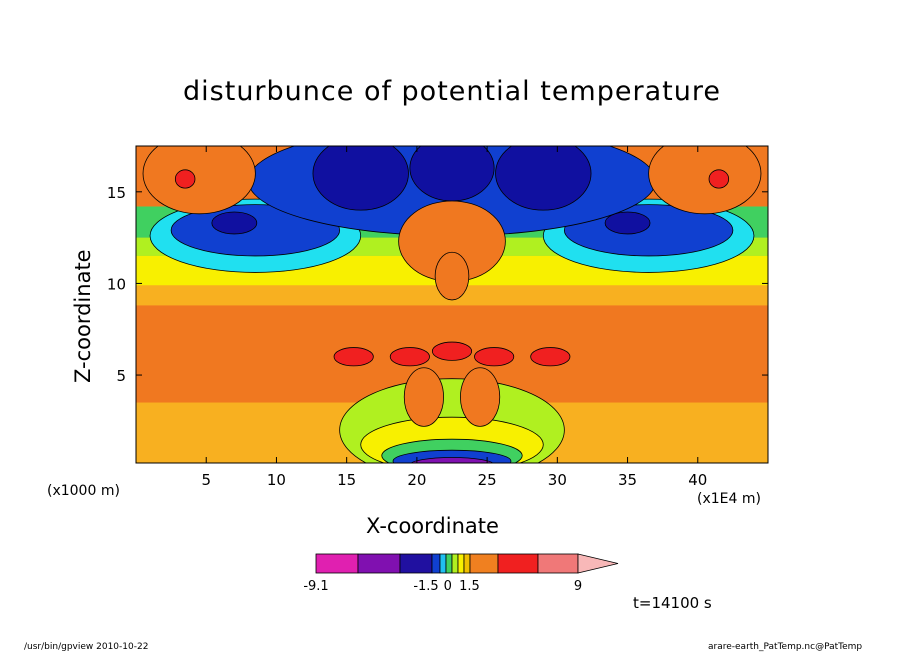  What do you see at coordinates (83, 316) in the screenshot?
I see `y-axis-label: Z-coordinate` at bounding box center [83, 316].